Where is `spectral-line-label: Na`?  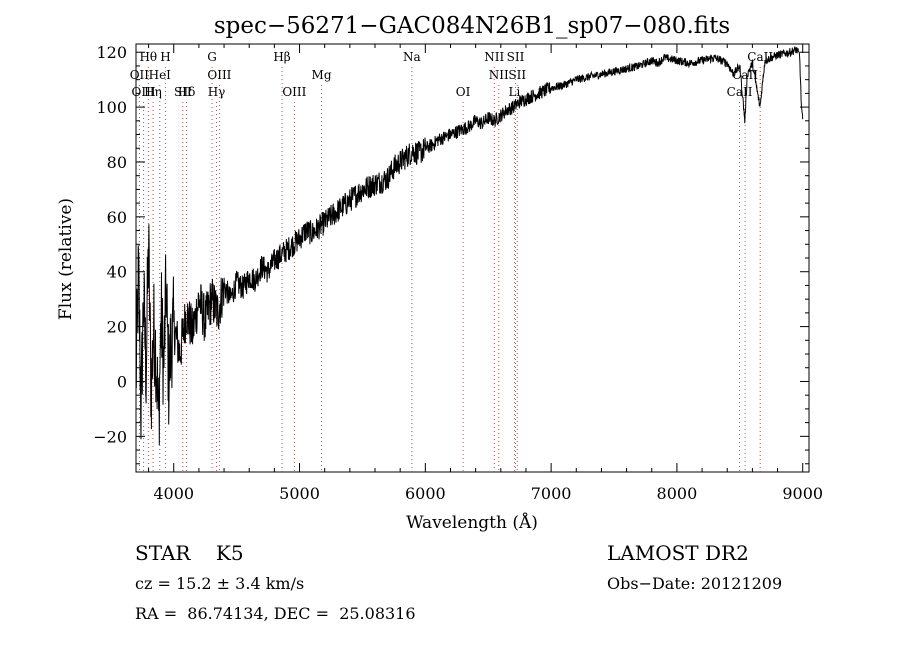 spectral-line-label: Na is located at coordinates (412, 57).